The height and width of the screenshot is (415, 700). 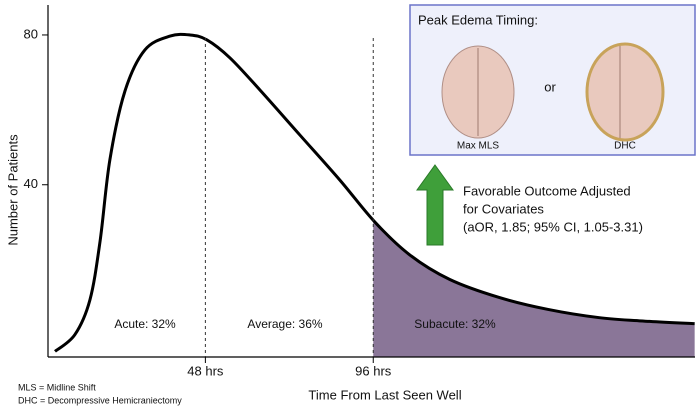 I want to click on green-arrow, so click(x=435, y=205).